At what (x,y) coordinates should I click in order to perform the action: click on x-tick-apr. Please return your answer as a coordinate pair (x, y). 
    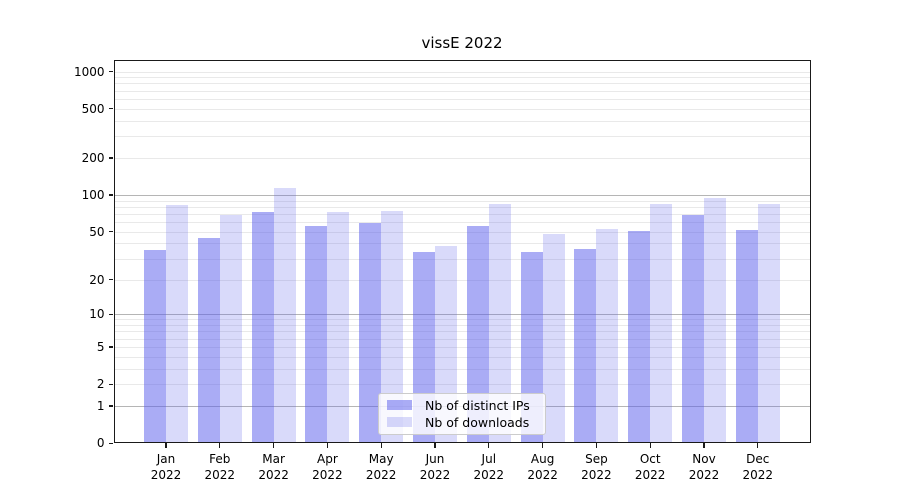
    Looking at the image, I should click on (327, 445).